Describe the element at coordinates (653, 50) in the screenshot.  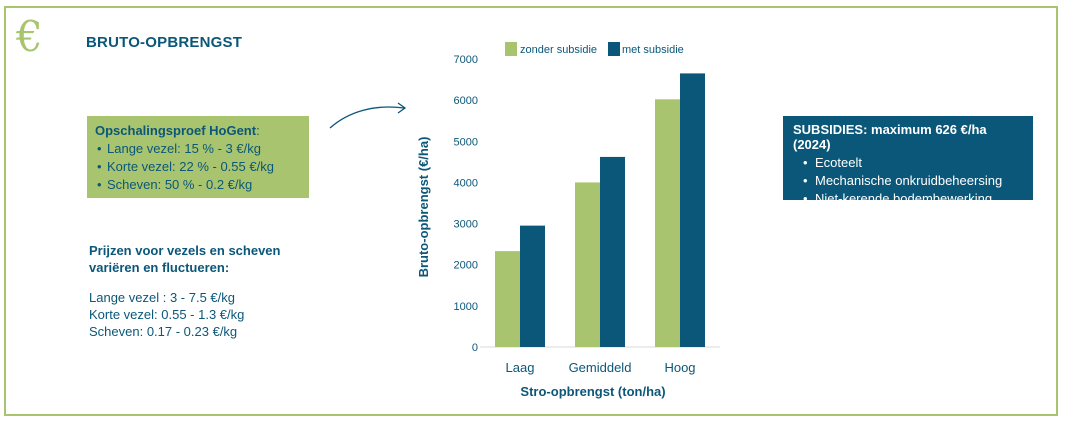
I see `legend-label-met: met subsidie` at that location.